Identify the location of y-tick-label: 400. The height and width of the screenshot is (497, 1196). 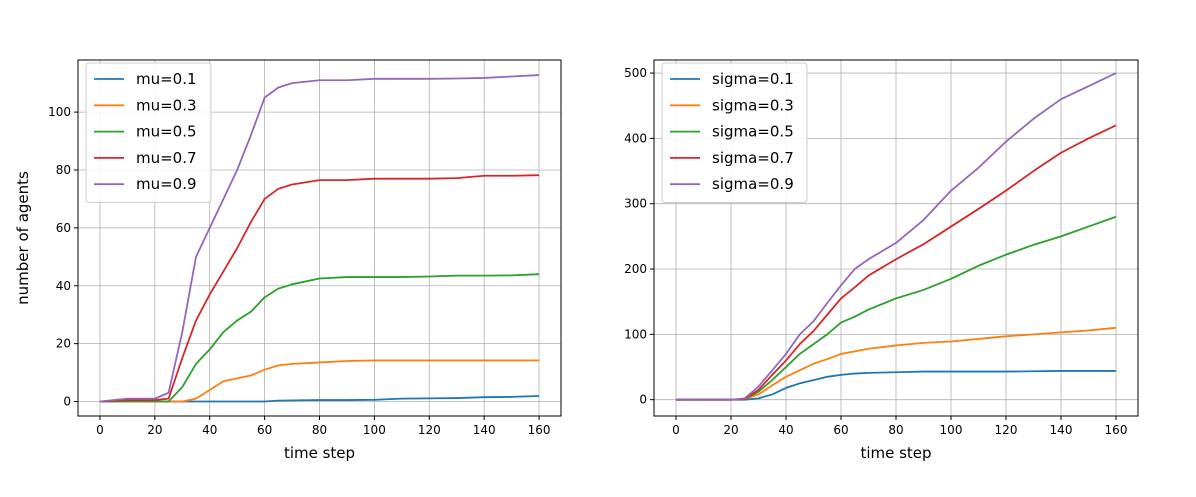
(635, 138).